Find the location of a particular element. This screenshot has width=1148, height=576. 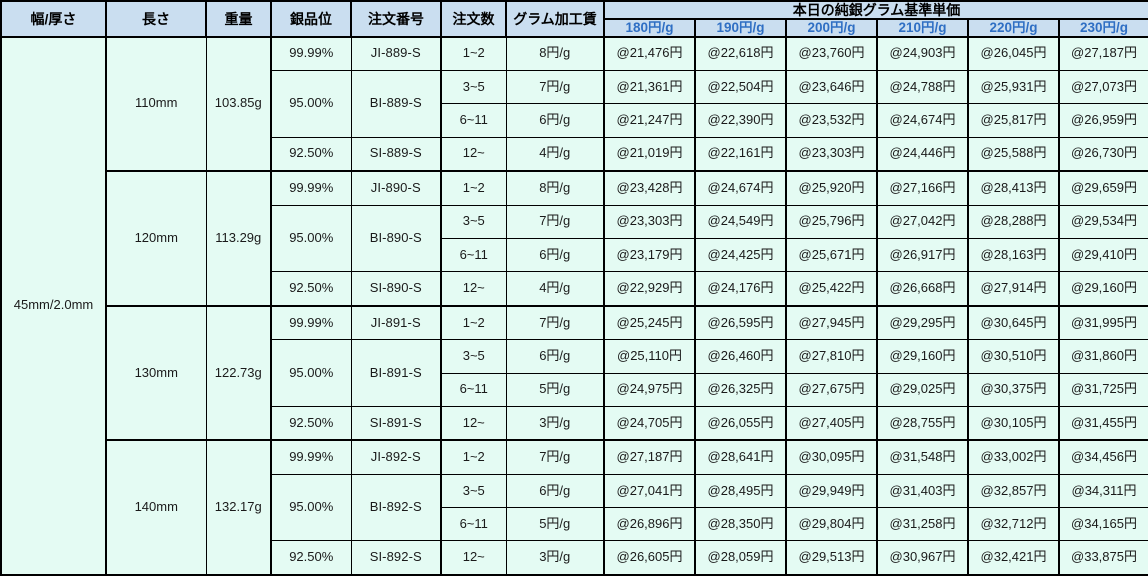

cell-price-200yen: @29,513円 is located at coordinates (831, 558).